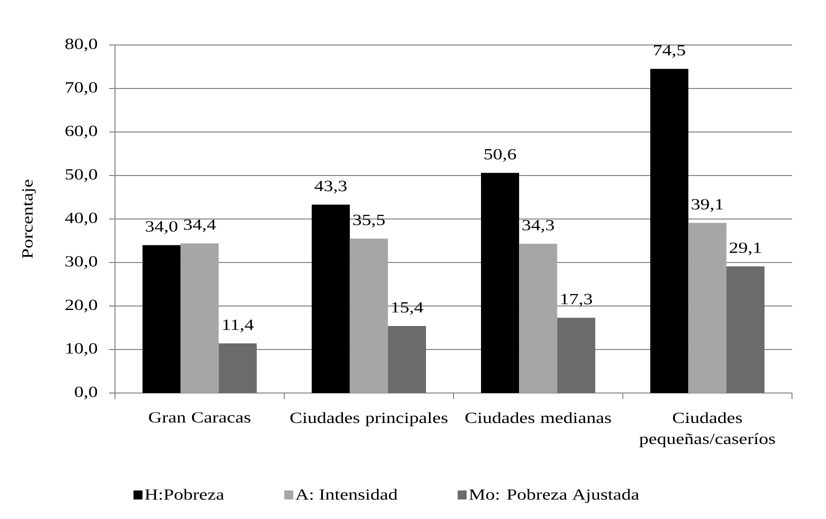  I want to click on y-tick-label: 30,0, so click(82, 262).